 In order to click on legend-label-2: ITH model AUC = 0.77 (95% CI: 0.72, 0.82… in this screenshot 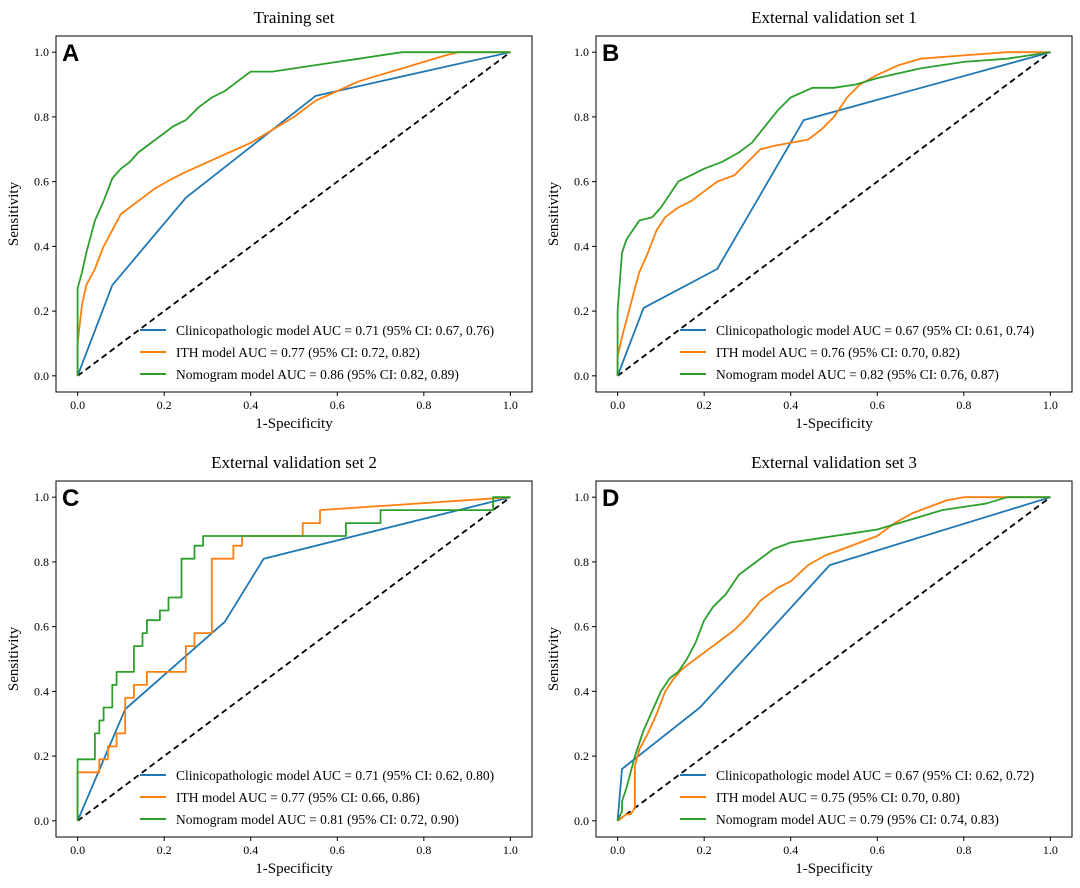, I will do `click(298, 352)`.